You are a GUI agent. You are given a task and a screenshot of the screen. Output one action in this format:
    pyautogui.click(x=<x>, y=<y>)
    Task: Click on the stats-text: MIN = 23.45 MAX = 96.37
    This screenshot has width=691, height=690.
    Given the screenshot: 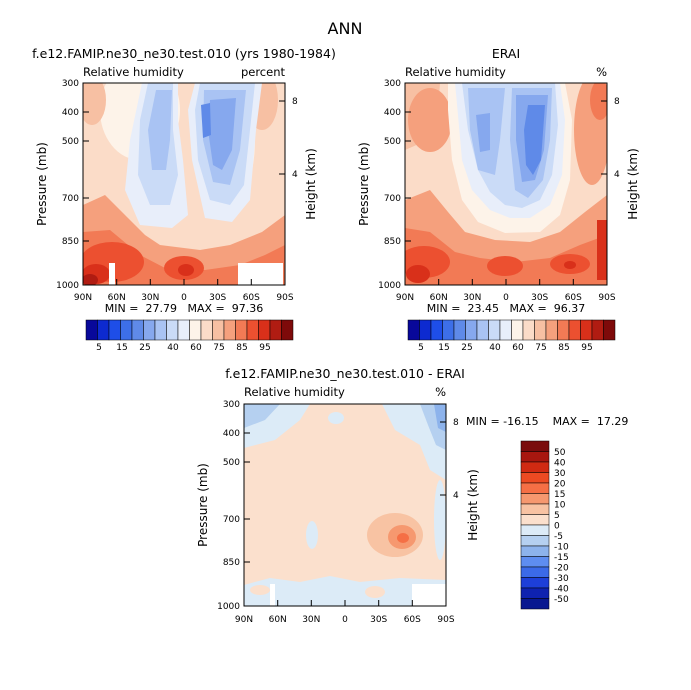 What is the action you would take?
    pyautogui.click(x=506, y=308)
    